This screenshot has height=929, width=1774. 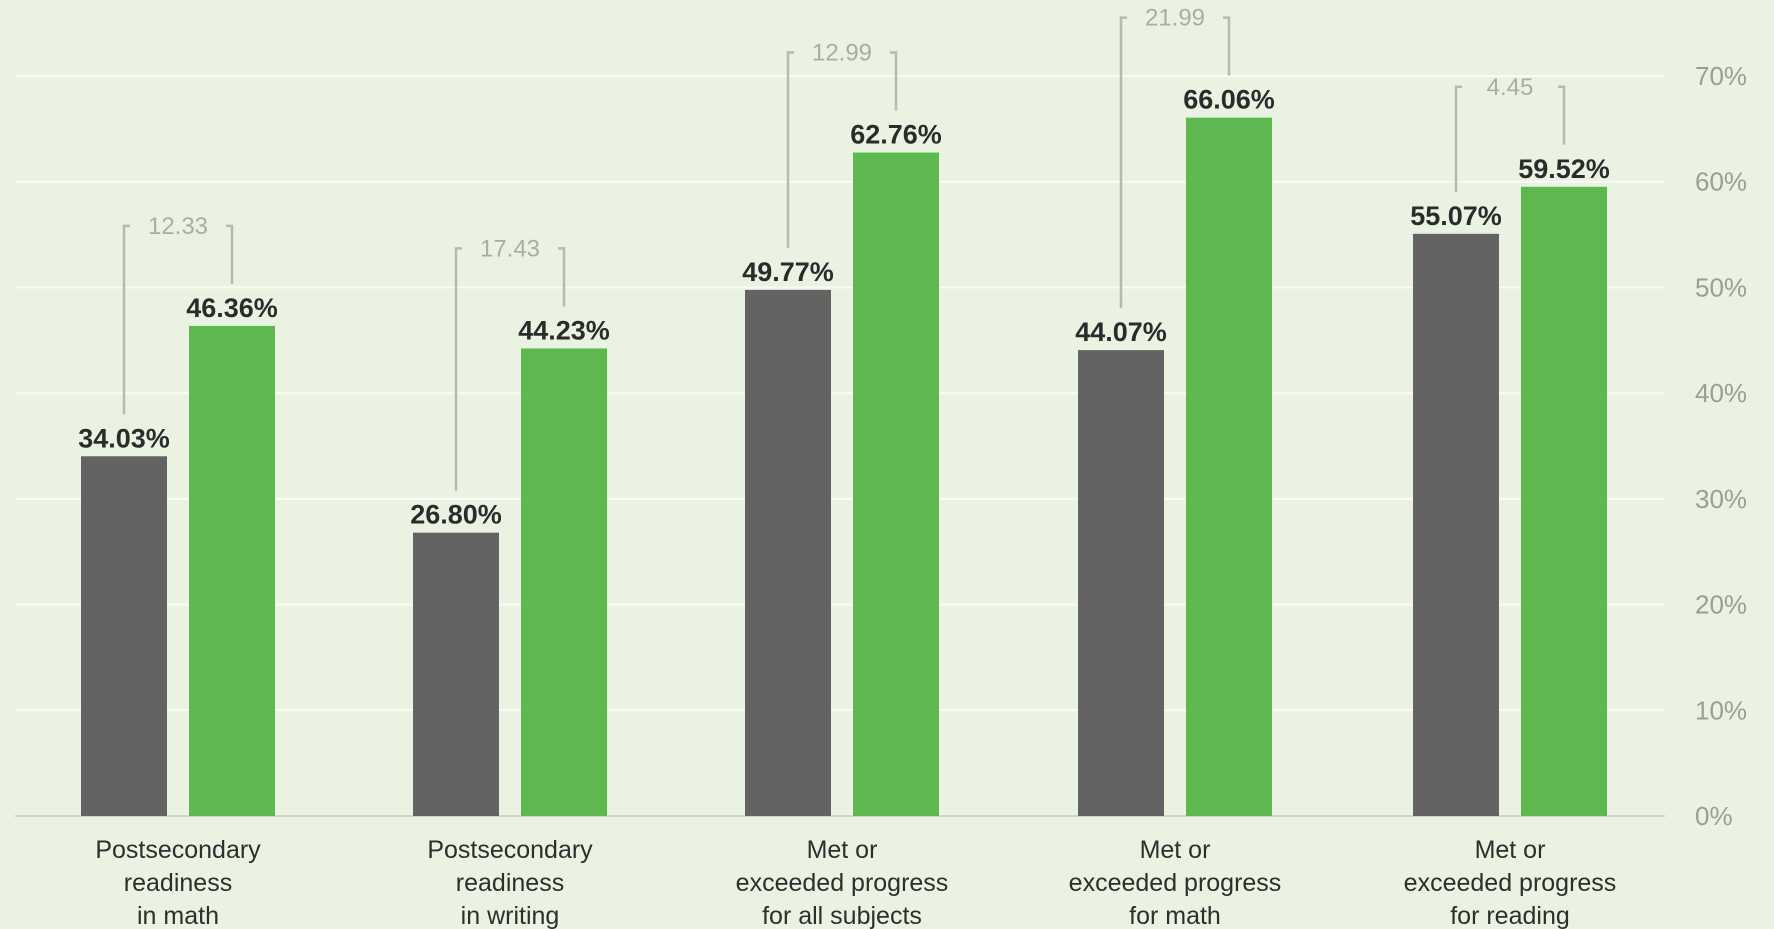 I want to click on value-label: 66.06%, so click(x=1229, y=100).